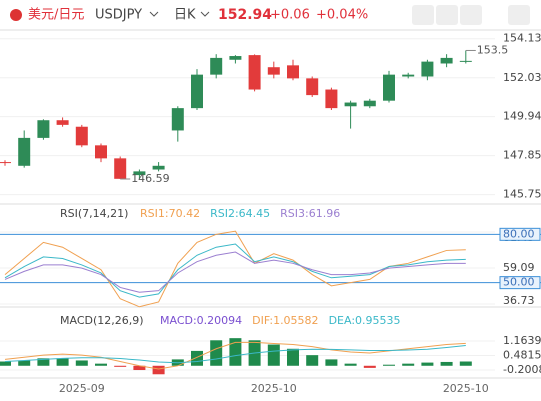  I want to click on legend-entry: RSI1:70.42, so click(170, 213).